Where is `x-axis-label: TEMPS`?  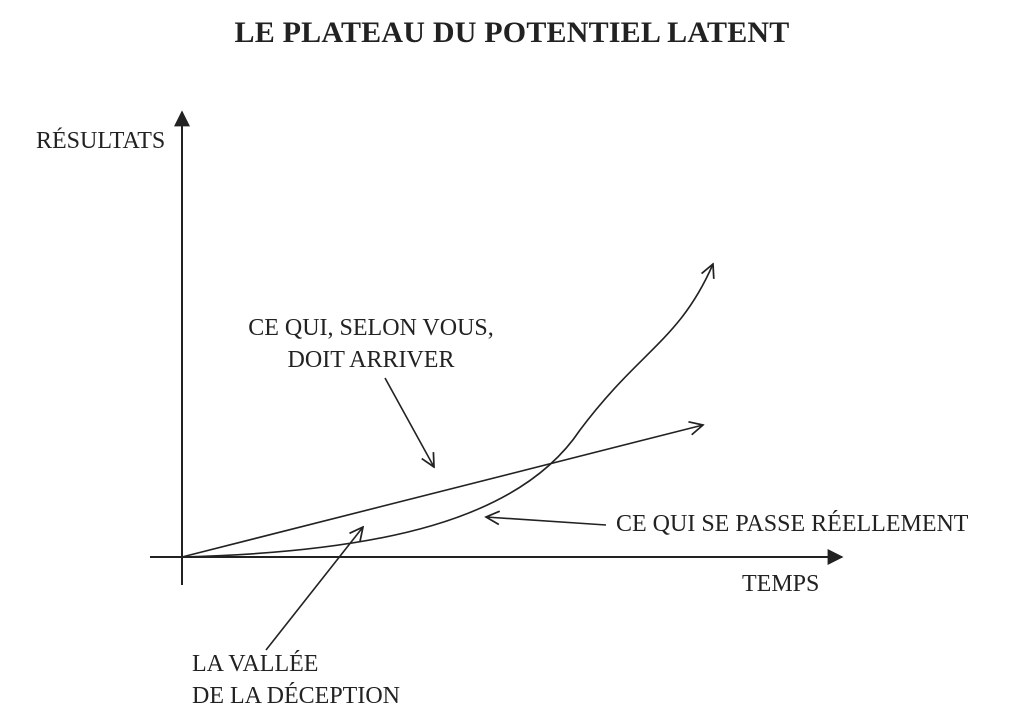 x-axis-label: TEMPS is located at coordinates (781, 584).